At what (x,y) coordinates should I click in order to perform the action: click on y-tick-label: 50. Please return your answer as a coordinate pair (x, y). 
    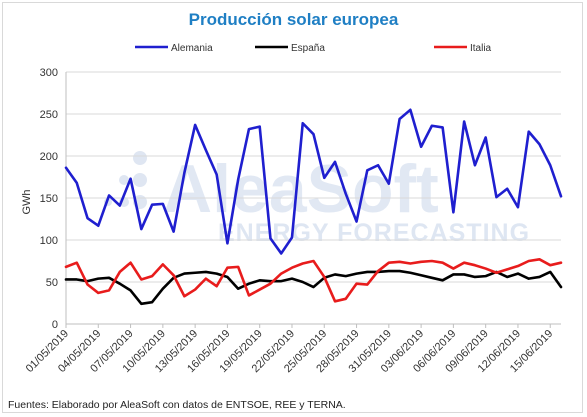
    Looking at the image, I should click on (52, 283).